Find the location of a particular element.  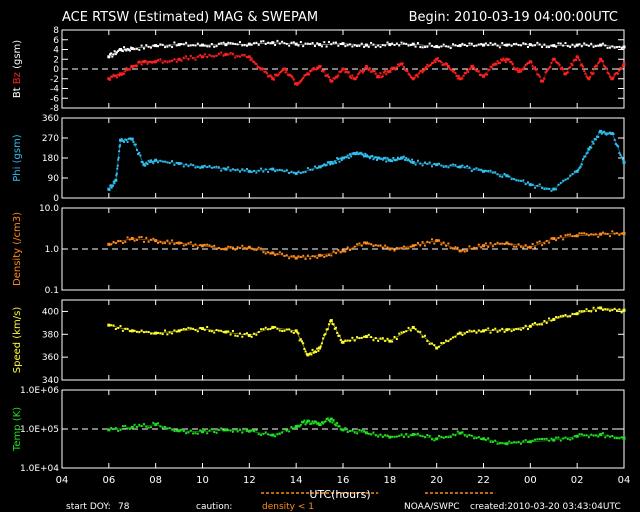

series-trace is located at coordinates (366, 431).